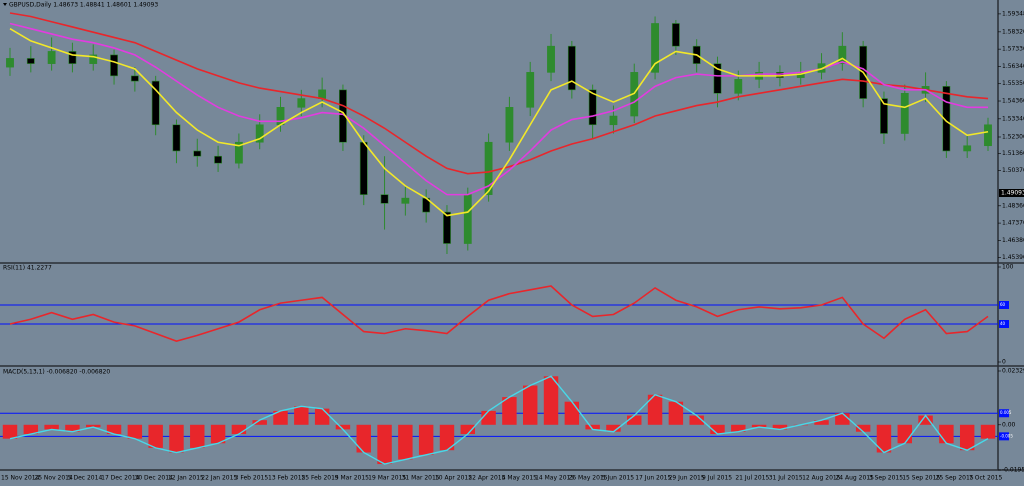  What do you see at coordinates (1013, 257) in the screenshot?
I see `y-tick-label: 1.45390` at bounding box center [1013, 257].